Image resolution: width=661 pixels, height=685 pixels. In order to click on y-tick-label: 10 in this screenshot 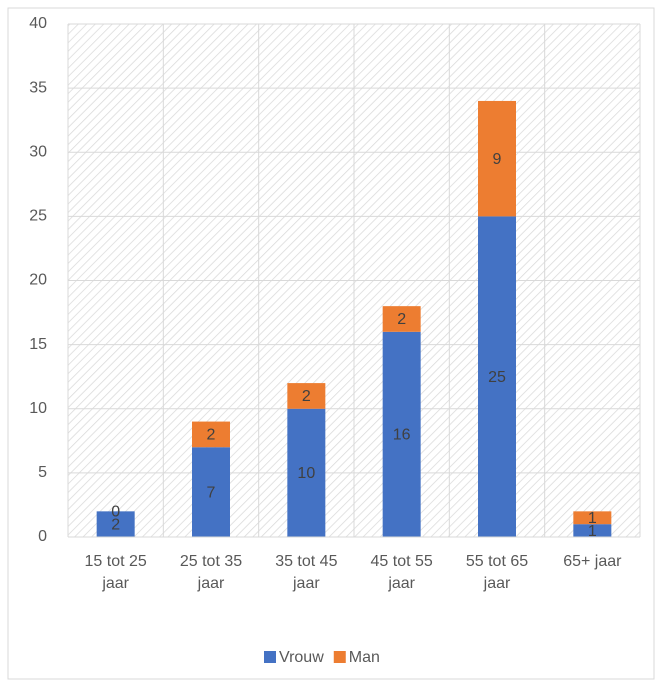, I will do `click(38, 408)`.